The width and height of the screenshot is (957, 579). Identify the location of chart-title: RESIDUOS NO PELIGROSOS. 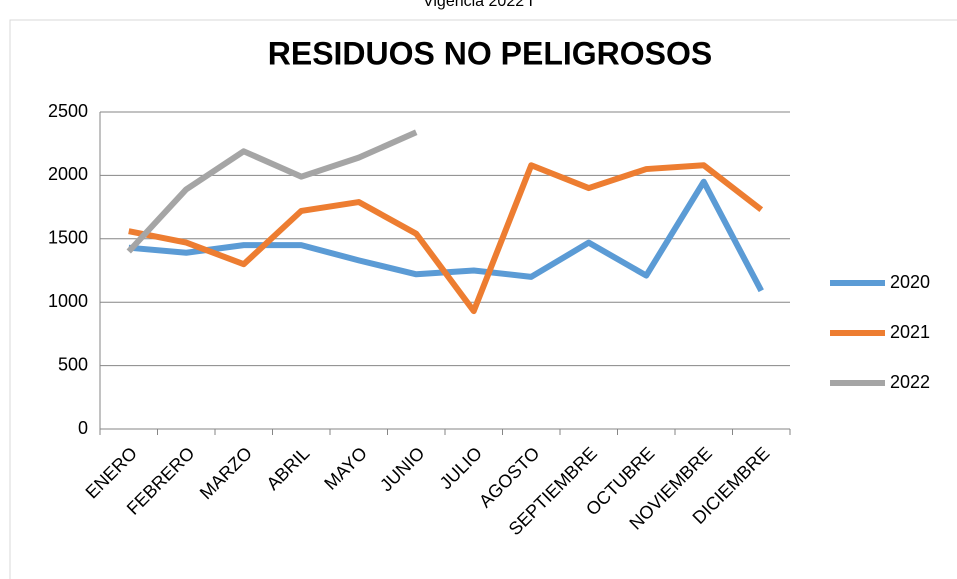
(490, 53).